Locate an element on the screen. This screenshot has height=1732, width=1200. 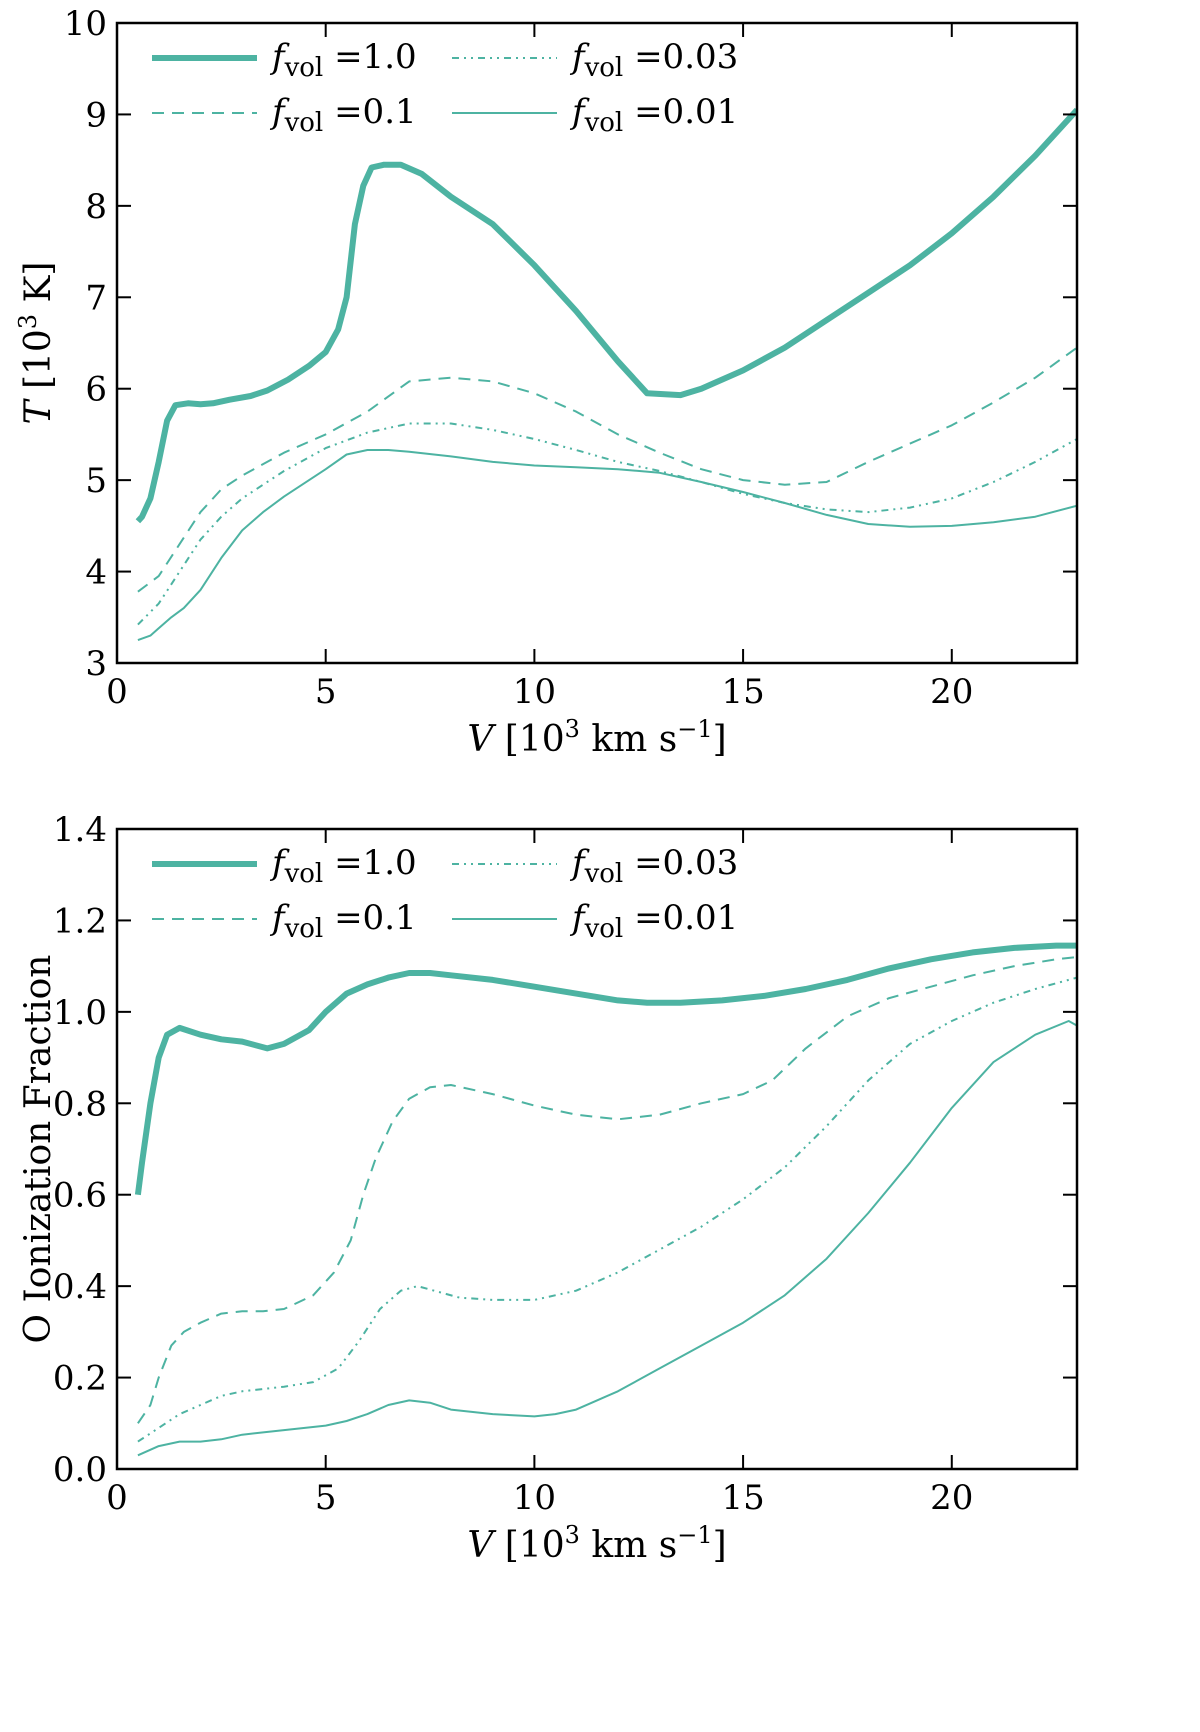
y-tick-label: 1.2 is located at coordinates (80, 921).